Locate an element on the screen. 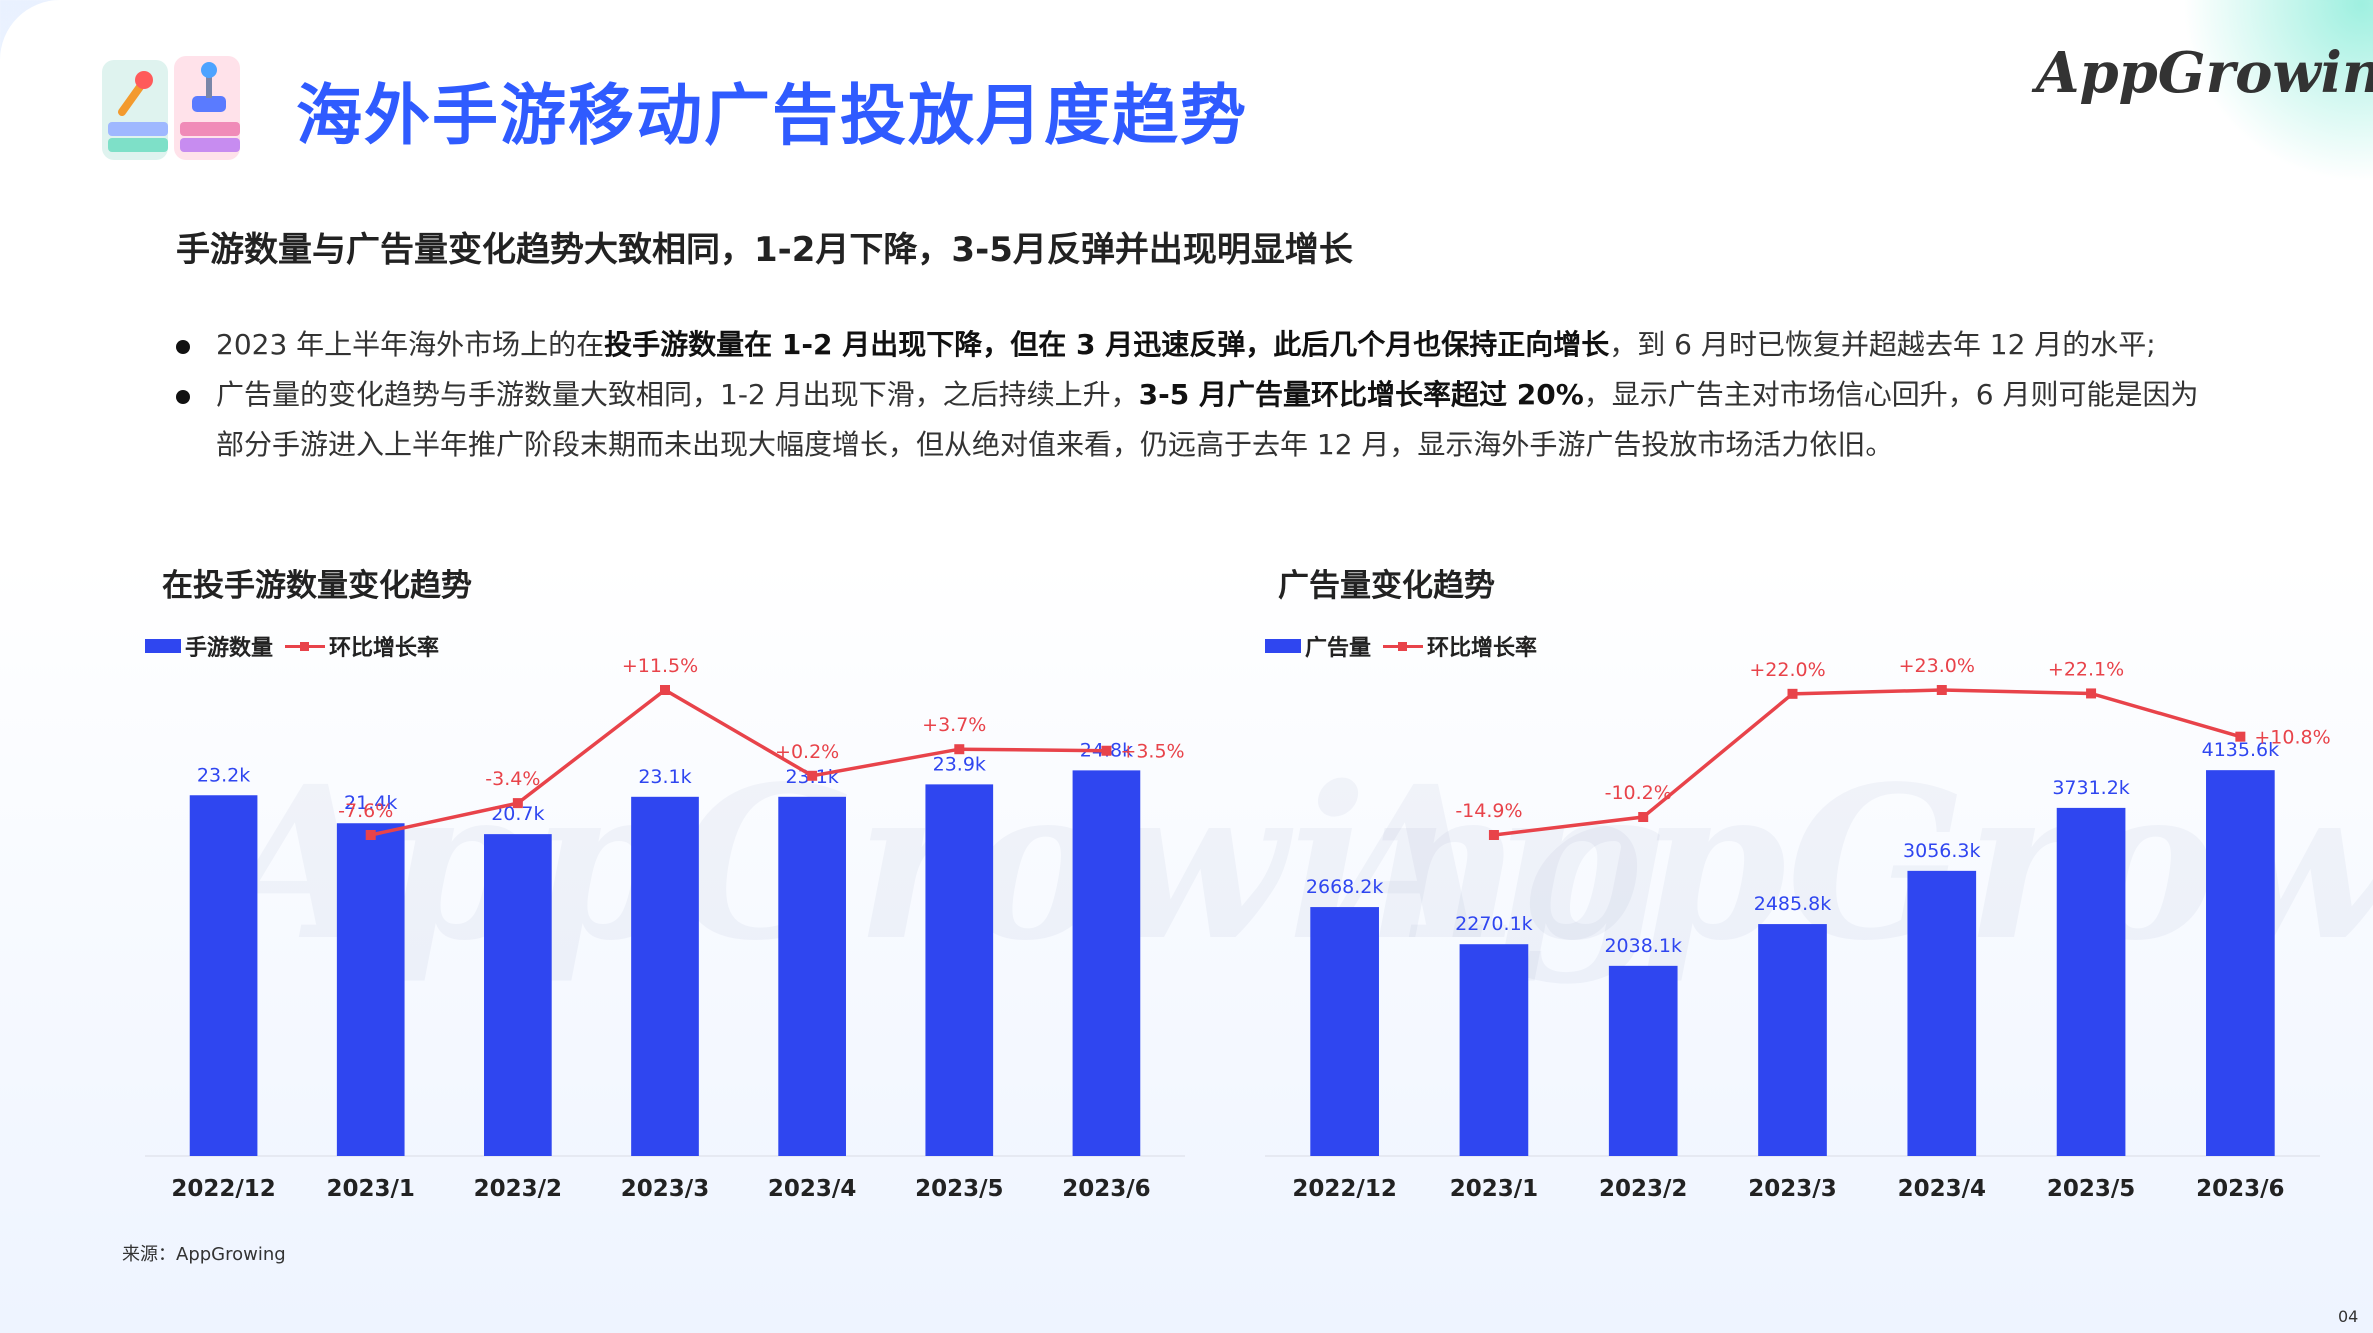  bullet-text-0-0: 2023 年上半年海外市场上的在 is located at coordinates (410, 344).